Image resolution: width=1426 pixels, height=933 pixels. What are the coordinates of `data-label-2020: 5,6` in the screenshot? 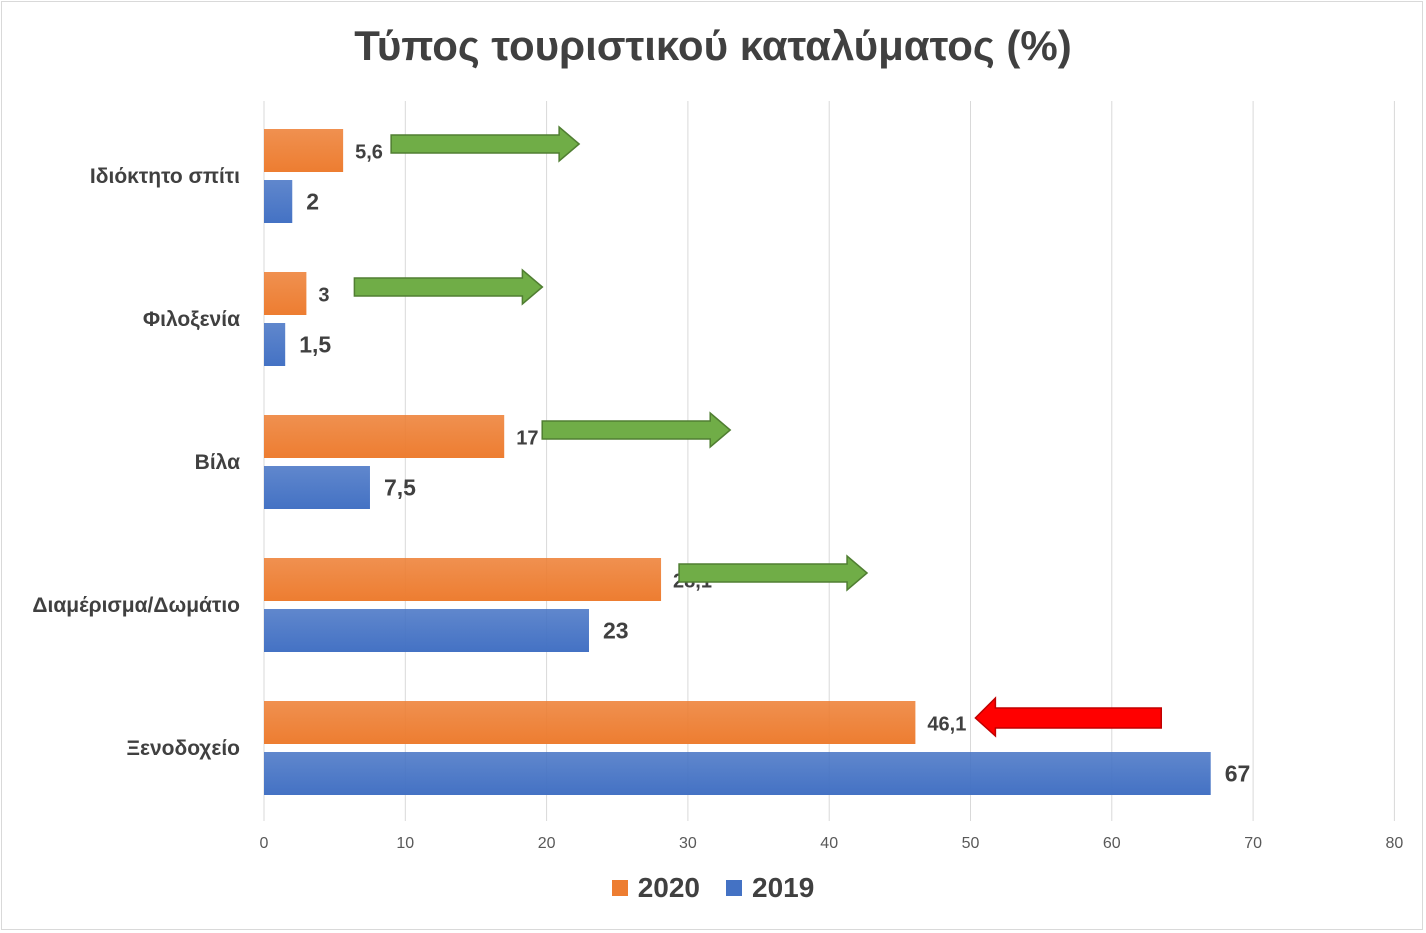 It's located at (369, 153).